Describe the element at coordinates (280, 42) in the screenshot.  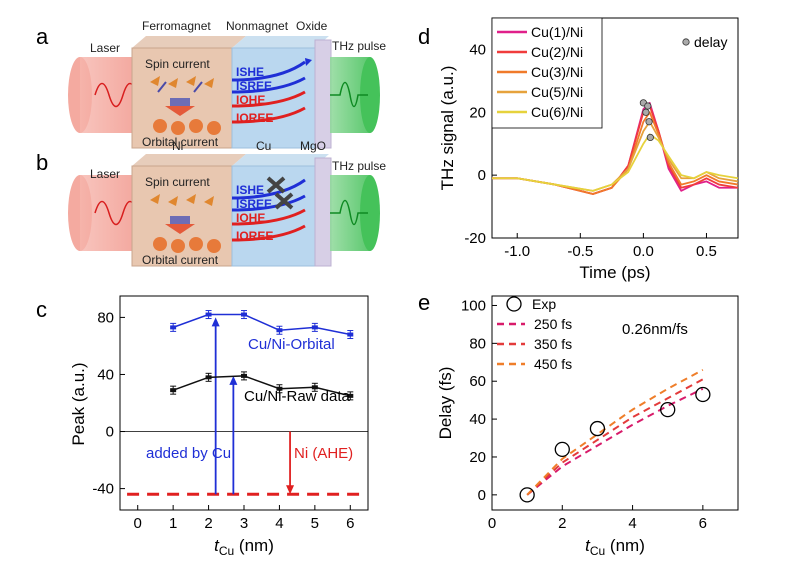
I see `nonmagnet-top` at that location.